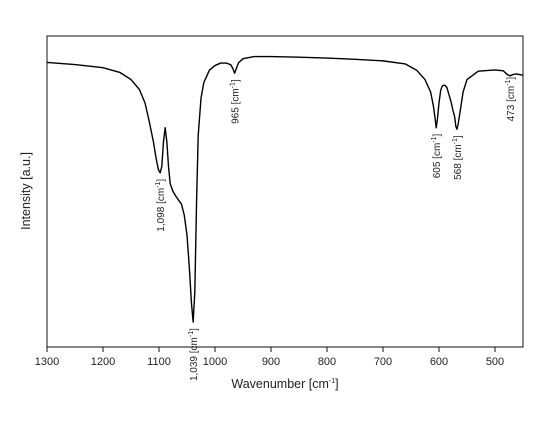 The width and height of the screenshot is (550, 428). What do you see at coordinates (47, 362) in the screenshot?
I see `x-tick-label-1300: 1300` at bounding box center [47, 362].